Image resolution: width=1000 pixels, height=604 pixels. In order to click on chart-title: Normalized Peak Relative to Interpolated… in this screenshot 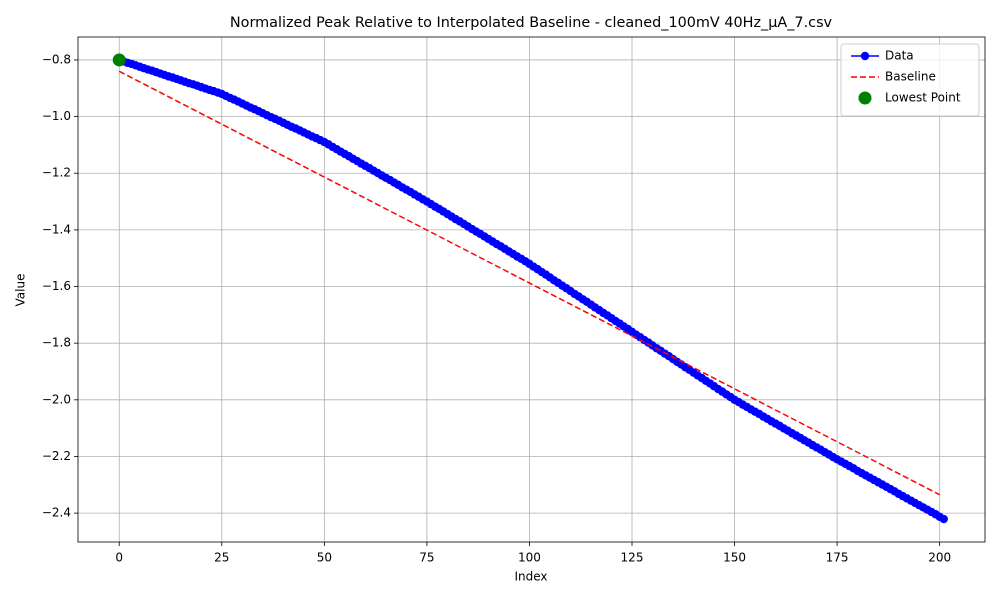, I will do `click(531, 23)`.